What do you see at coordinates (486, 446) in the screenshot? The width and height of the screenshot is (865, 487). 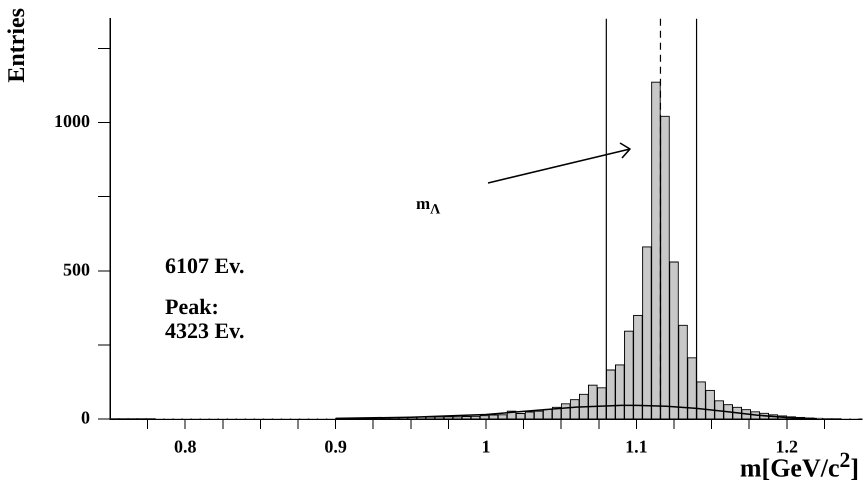 I see `x-tick-label: 1` at bounding box center [486, 446].